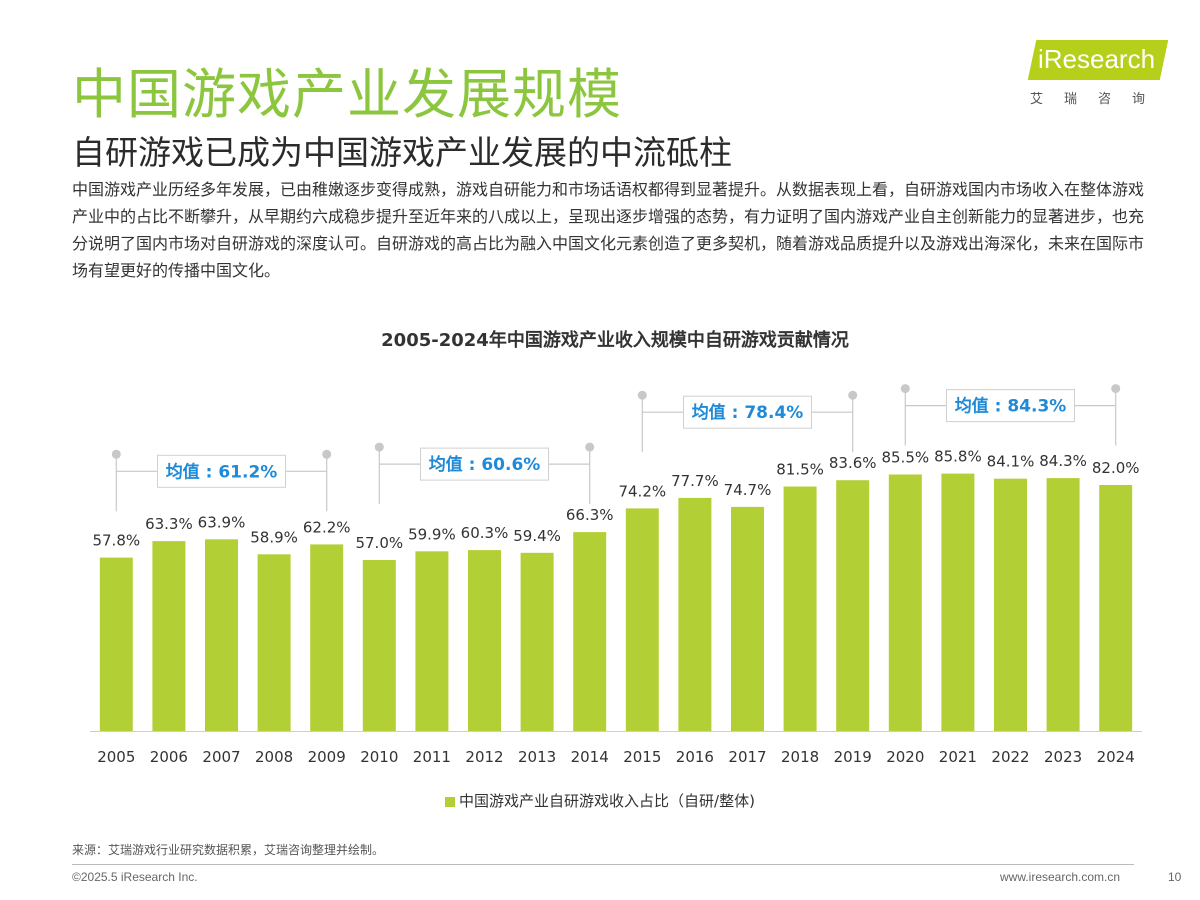  What do you see at coordinates (379, 543) in the screenshot?
I see `bar-value-label: 57.0%` at bounding box center [379, 543].